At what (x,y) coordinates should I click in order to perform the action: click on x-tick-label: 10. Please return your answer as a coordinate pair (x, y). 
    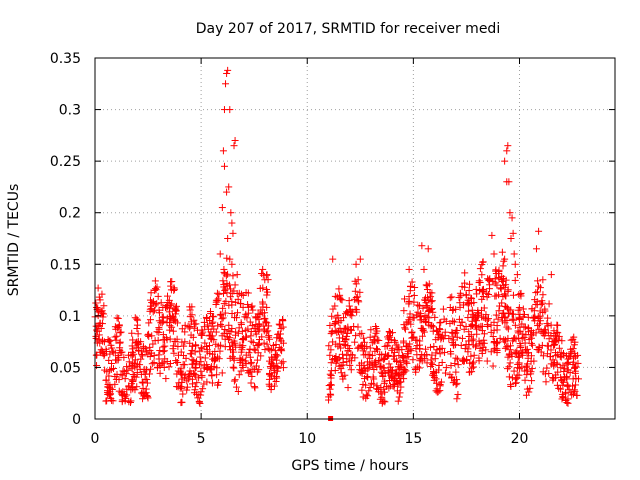
    Looking at the image, I should click on (307, 439).